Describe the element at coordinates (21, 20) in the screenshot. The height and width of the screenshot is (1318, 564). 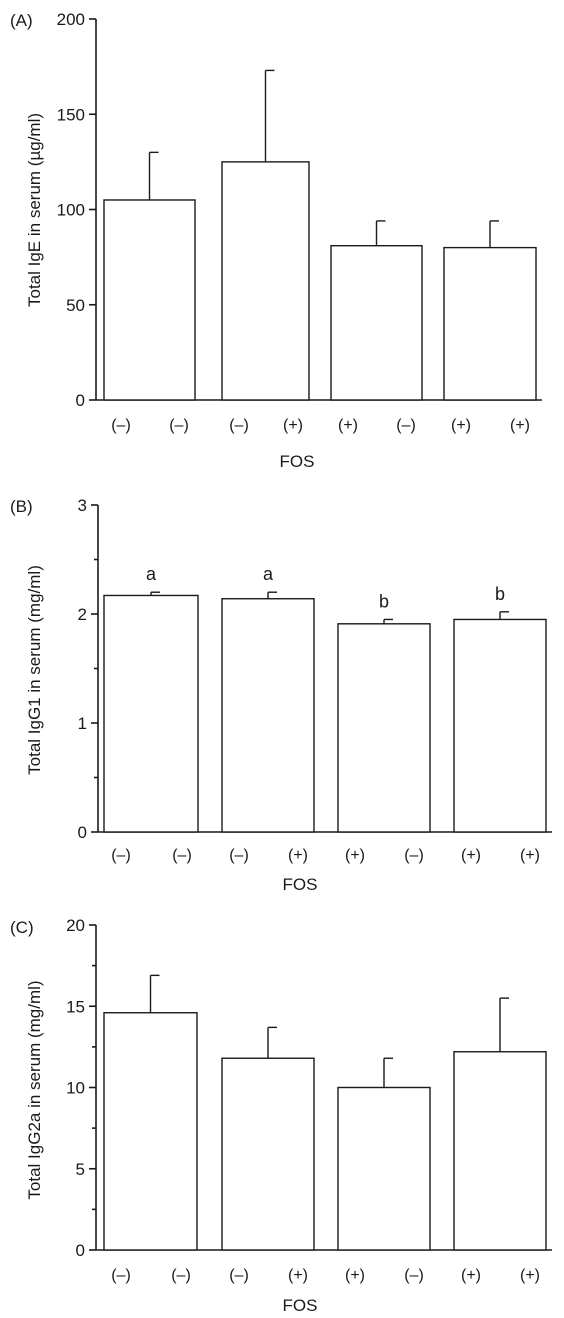
I see `panel-a-label: (A)` at that location.